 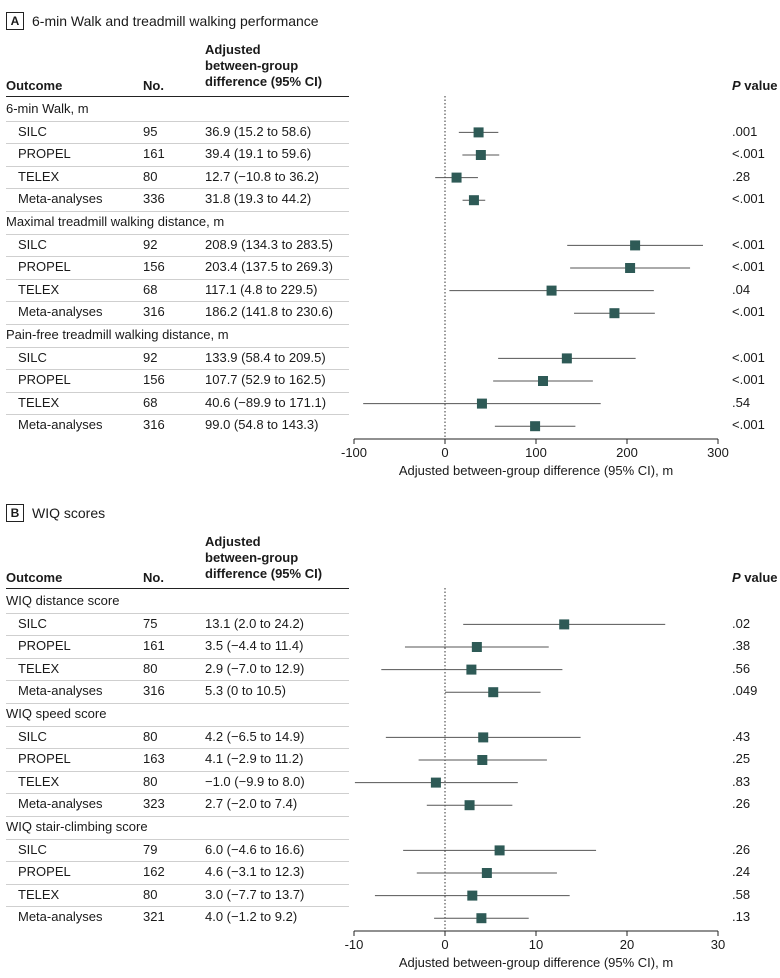 I want to click on x-tick-label: 20, so click(x=627, y=944).